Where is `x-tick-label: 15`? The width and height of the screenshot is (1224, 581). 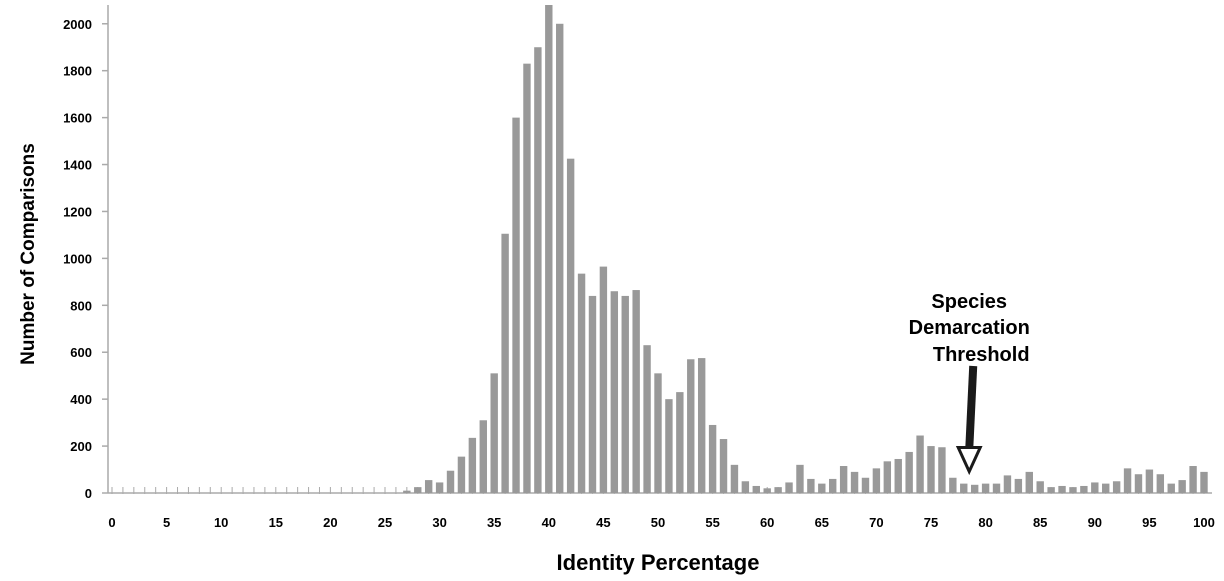
x-tick-label: 15 is located at coordinates (276, 522).